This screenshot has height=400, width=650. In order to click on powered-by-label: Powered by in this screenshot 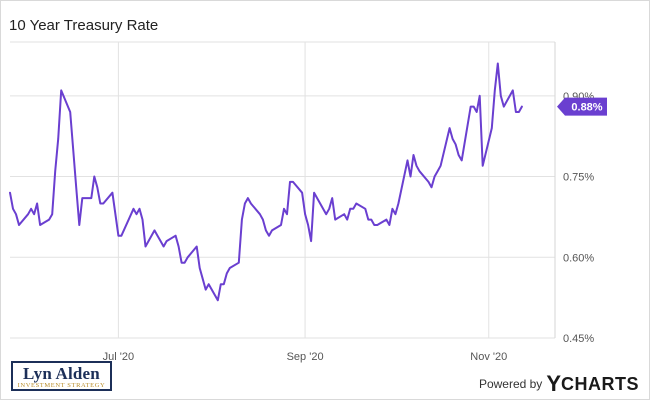, I will do `click(510, 384)`.